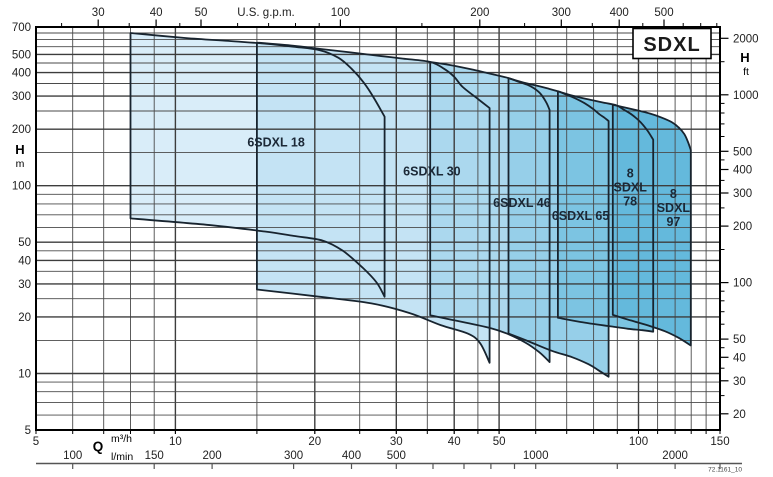 Image resolution: width=773 pixels, height=477 pixels. What do you see at coordinates (396, 442) in the screenshot?
I see `tick-label-m3h: 30` at bounding box center [396, 442].